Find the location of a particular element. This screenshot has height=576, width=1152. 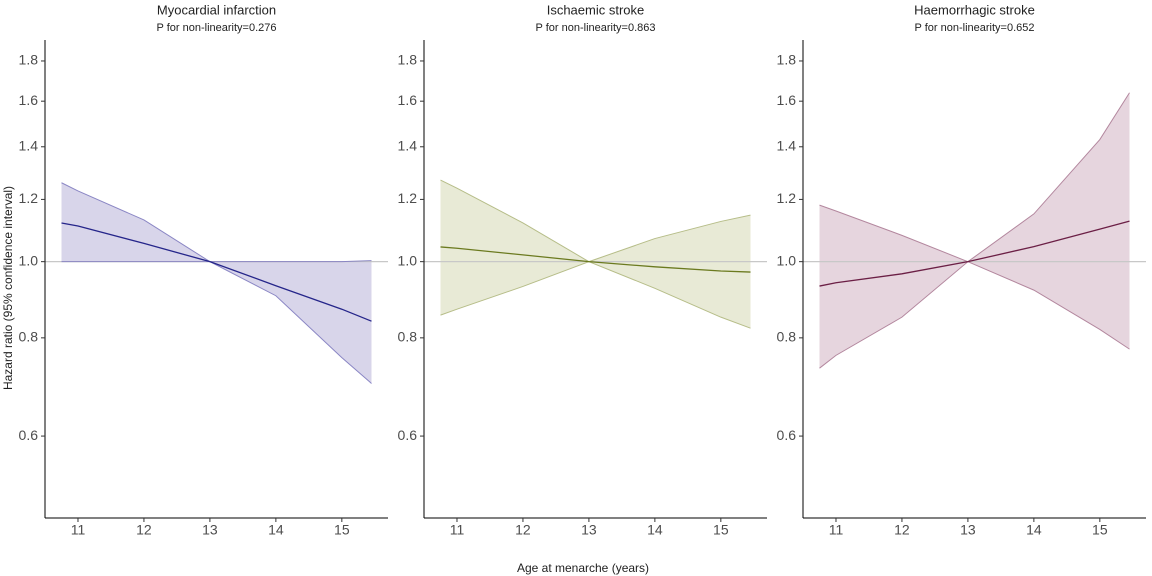

panel-subtitle: P for non-linearity=0.652 is located at coordinates (975, 28).